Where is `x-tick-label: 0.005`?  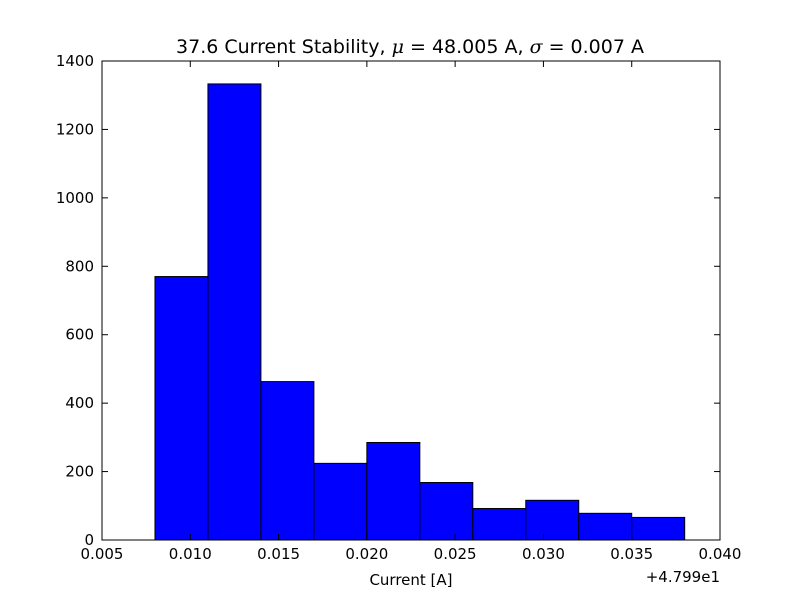 x-tick-label: 0.005 is located at coordinates (102, 554).